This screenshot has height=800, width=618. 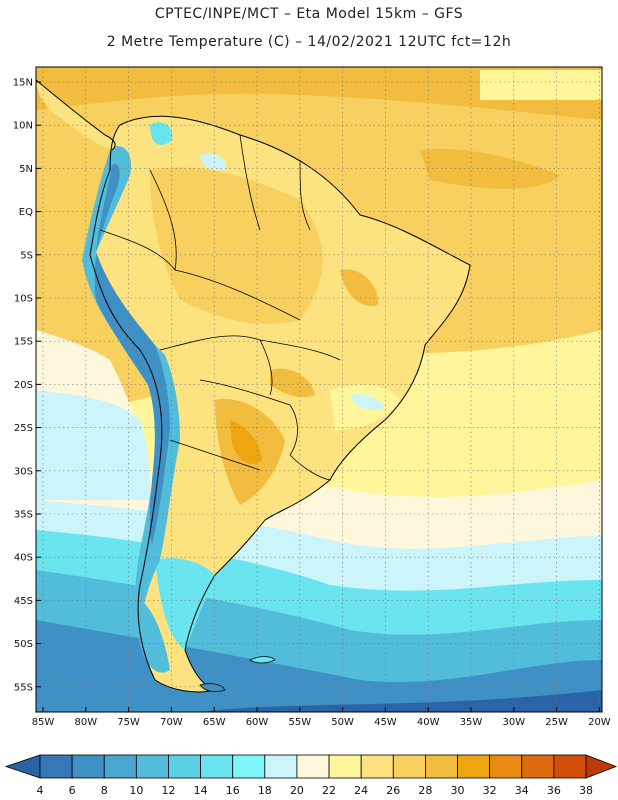 I want to click on colorbar-label: 32, so click(x=490, y=790).